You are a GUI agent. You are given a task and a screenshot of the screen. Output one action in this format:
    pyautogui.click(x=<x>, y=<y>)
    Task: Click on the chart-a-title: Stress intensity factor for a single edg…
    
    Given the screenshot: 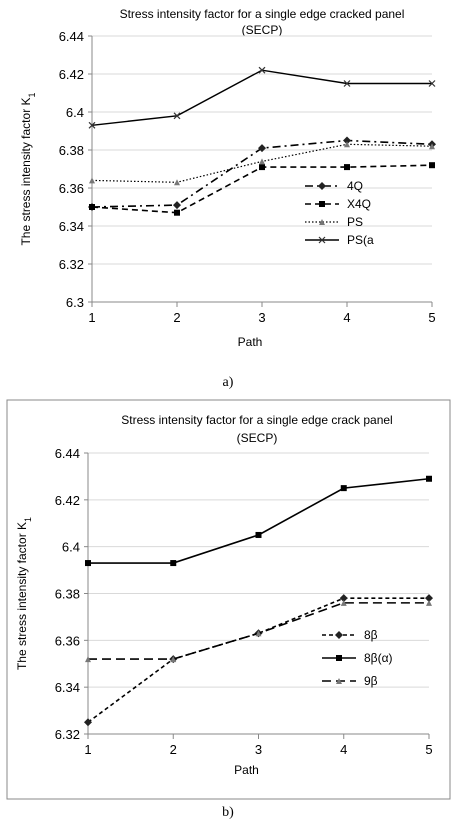 What is the action you would take?
    pyautogui.click(x=262, y=14)
    